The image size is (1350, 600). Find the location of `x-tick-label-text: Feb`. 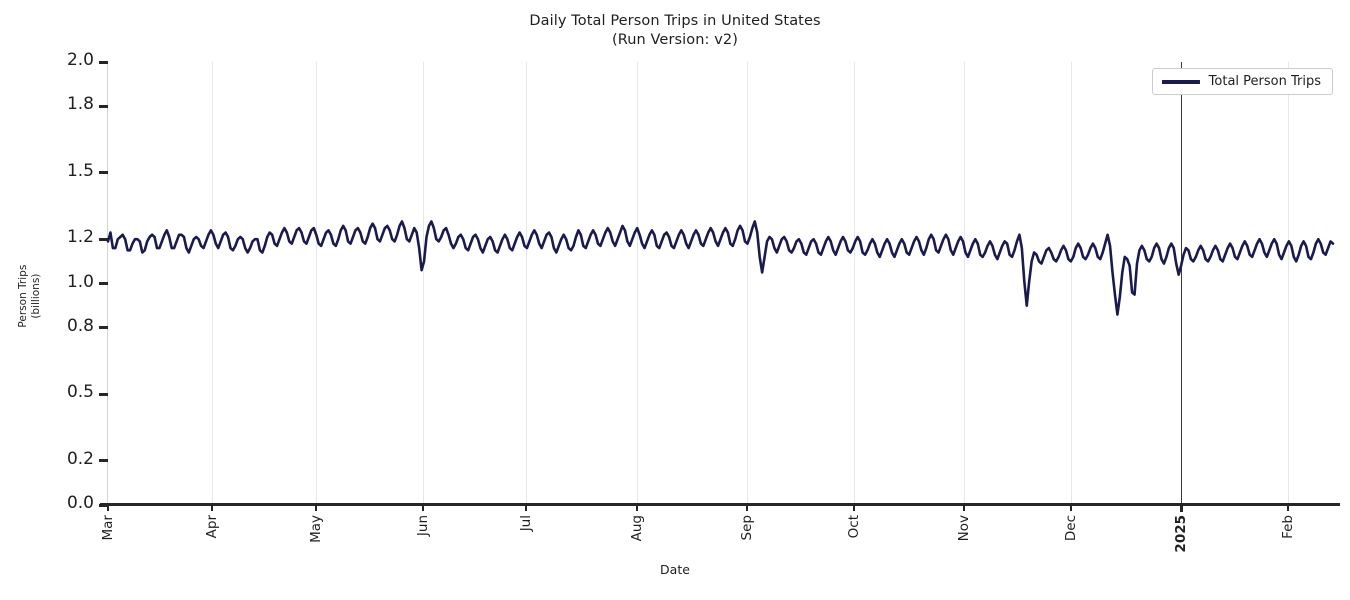

x-tick-label-text: Feb is located at coordinates (1287, 527).